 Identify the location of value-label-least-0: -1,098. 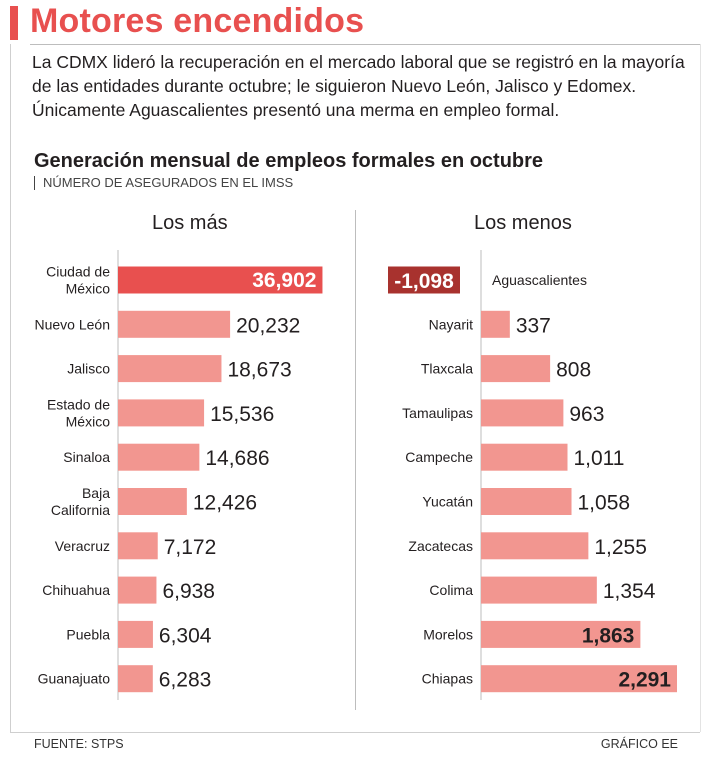
(424, 281).